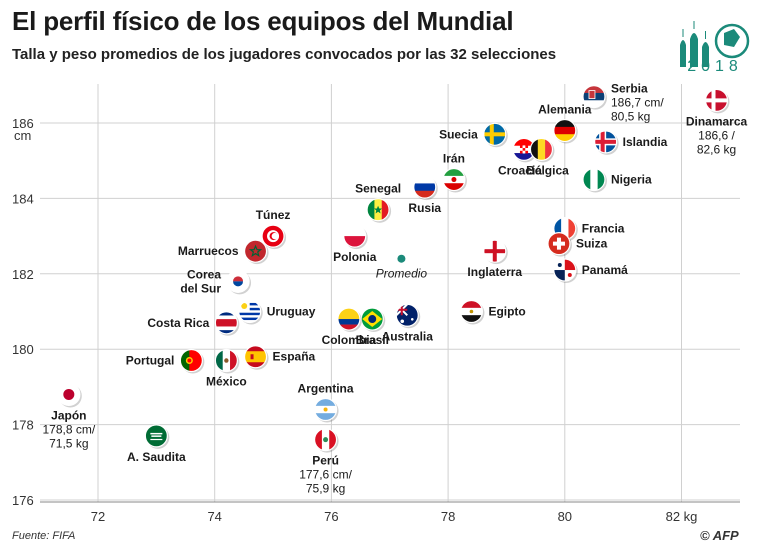  I want to click on point-rusia: Rusia, so click(424, 195).